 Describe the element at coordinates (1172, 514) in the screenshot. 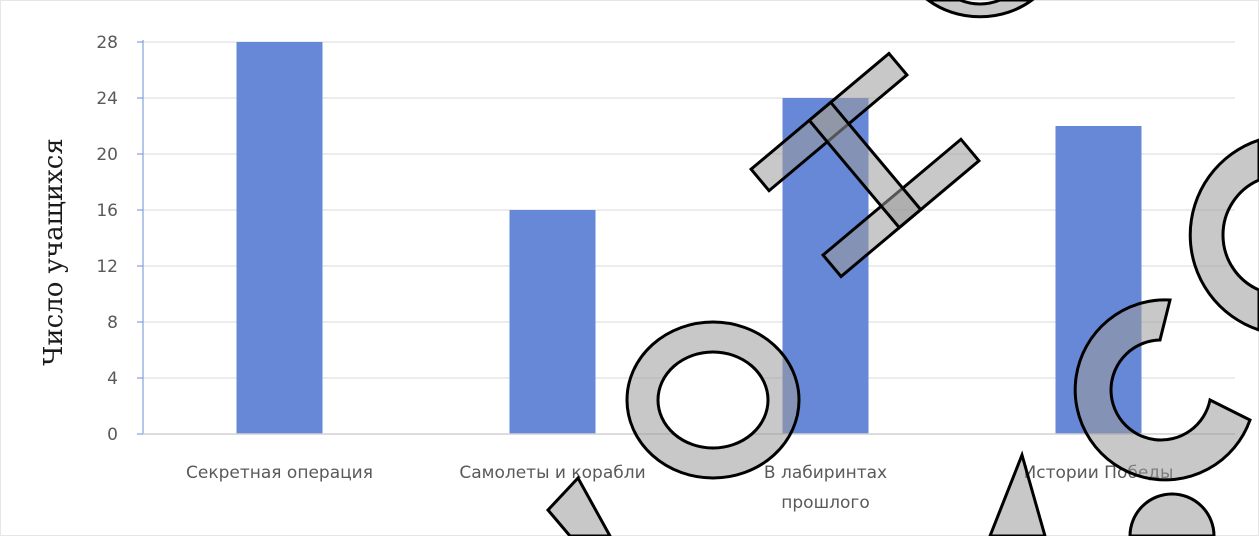

I see `watermark-fragment-bottom-right` at that location.